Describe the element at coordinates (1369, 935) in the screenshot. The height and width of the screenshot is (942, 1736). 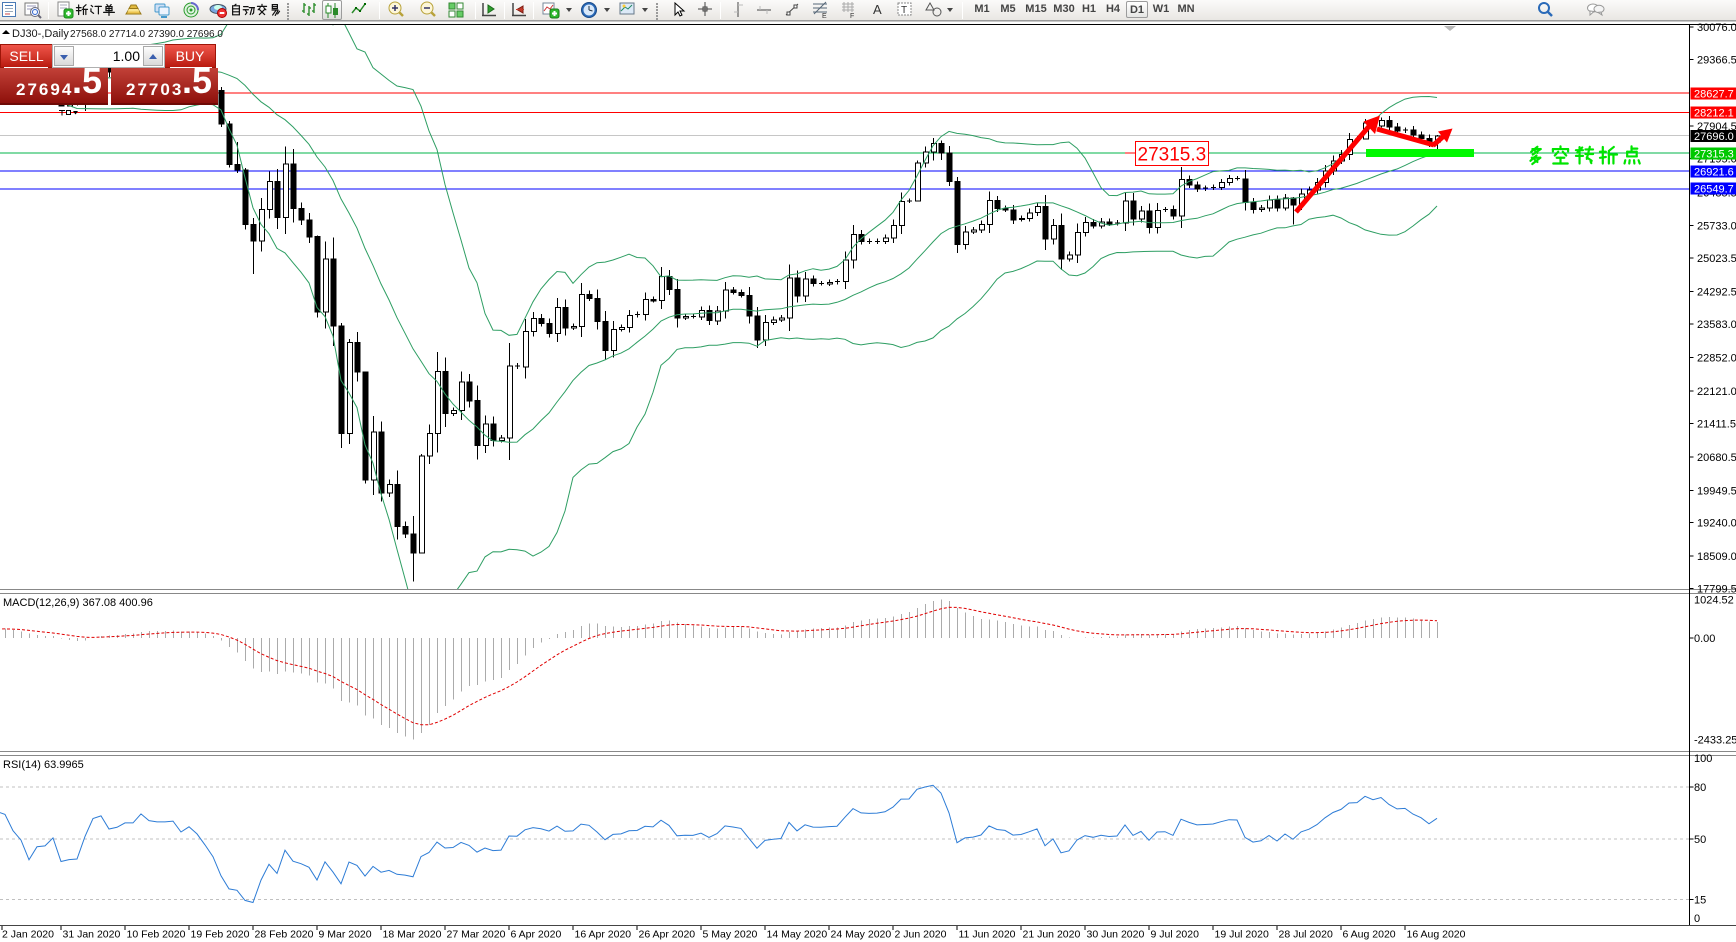
I see `svg-text: 6 Aug 2020` at that location.